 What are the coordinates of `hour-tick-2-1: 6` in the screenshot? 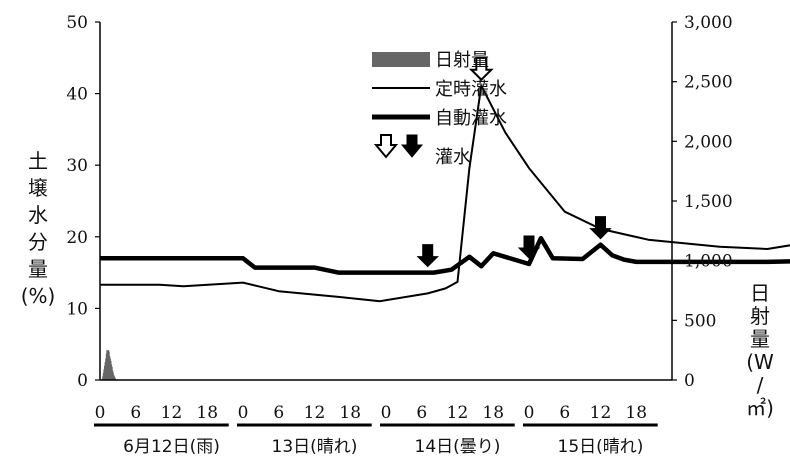 It's located at (421, 413).